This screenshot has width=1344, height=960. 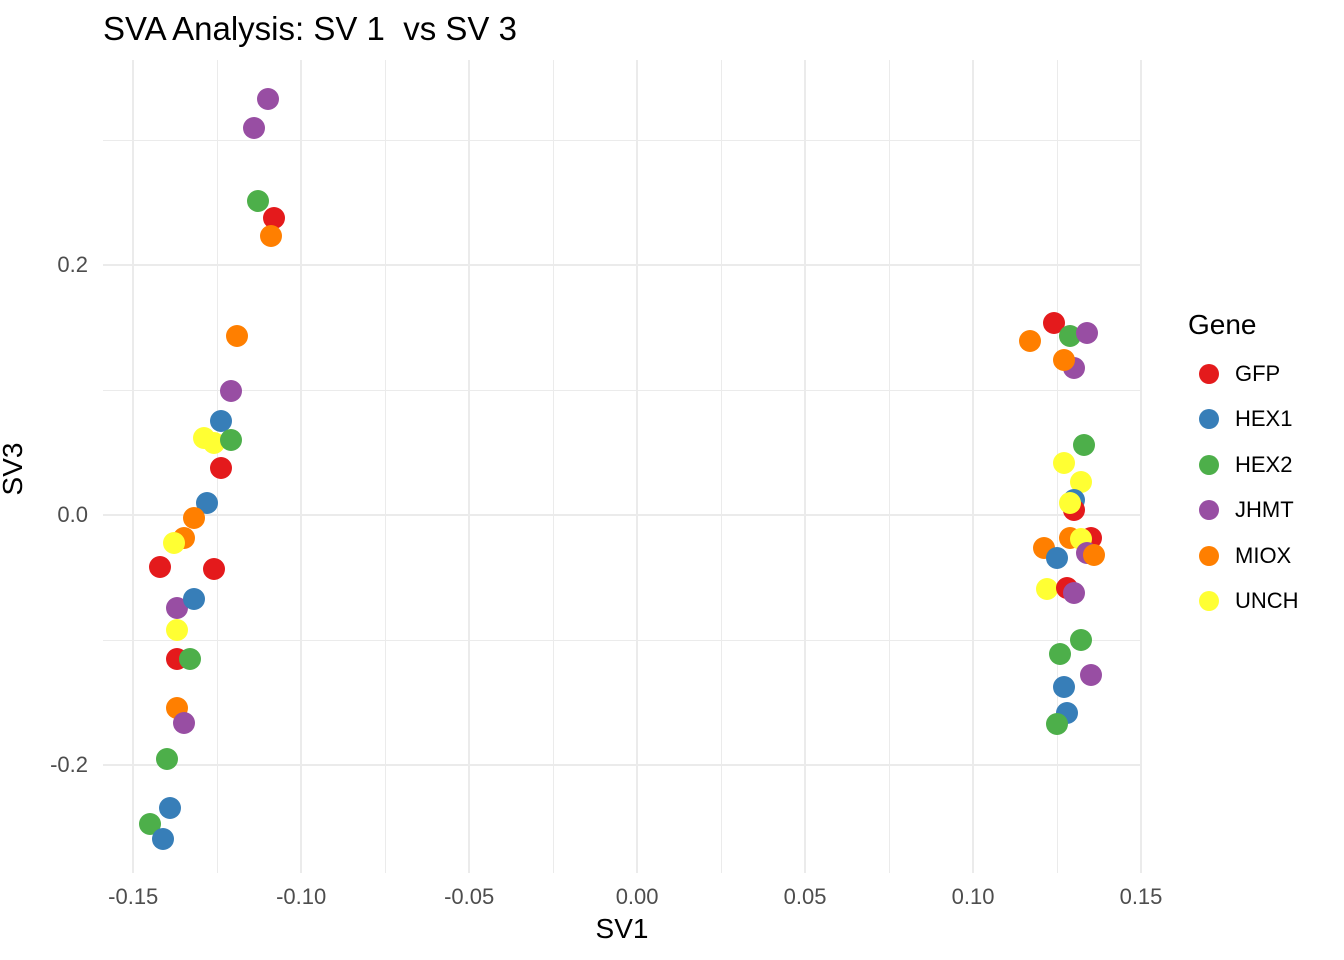 I want to click on legend-item-label: GFP, so click(x=1258, y=373).